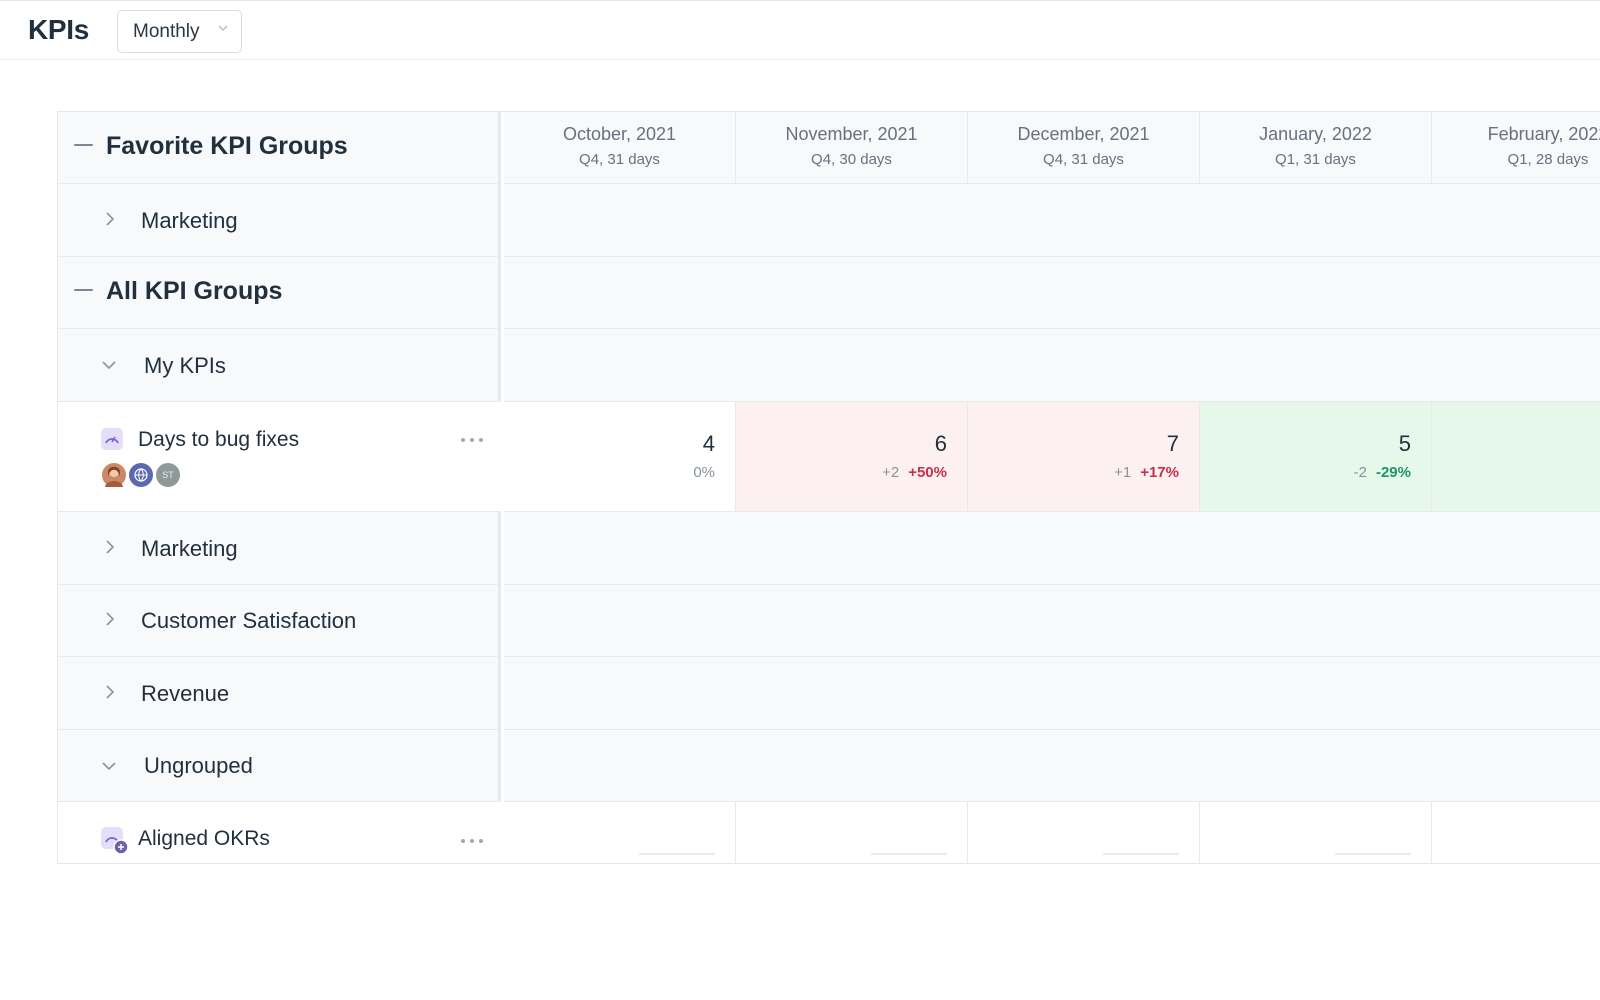  Describe the element at coordinates (1516, 147) in the screenshot. I see `column-header: February, 2022 Q1, 28 days` at that location.